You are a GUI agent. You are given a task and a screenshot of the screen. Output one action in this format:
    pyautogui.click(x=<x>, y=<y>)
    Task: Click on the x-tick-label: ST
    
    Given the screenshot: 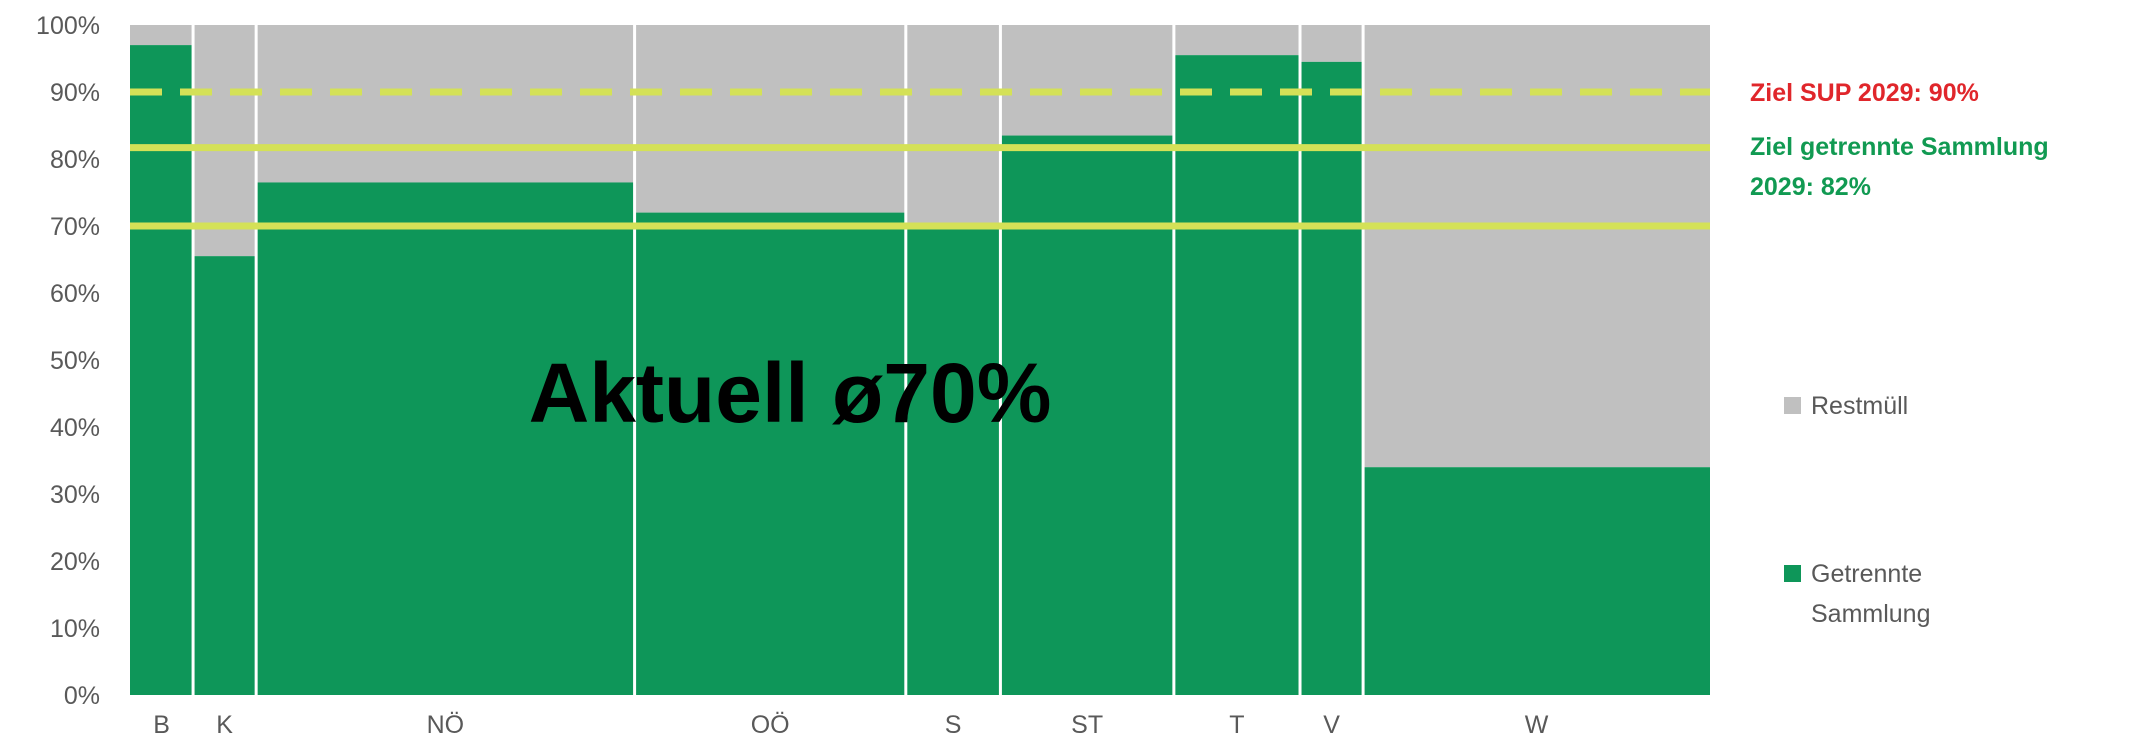 What is the action you would take?
    pyautogui.click(x=1087, y=725)
    